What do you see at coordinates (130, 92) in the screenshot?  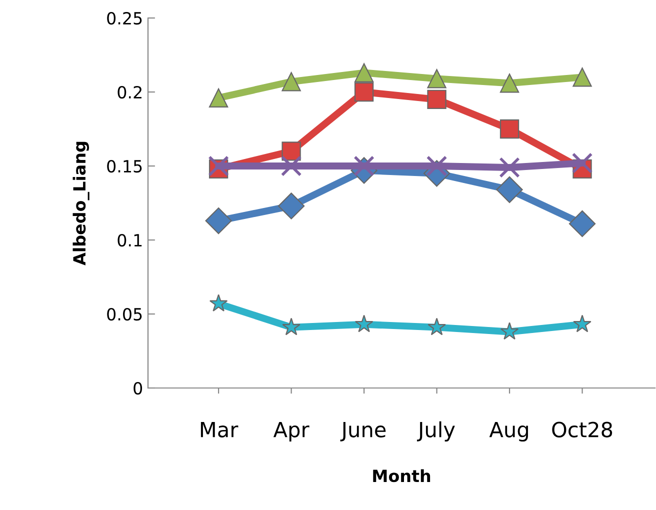 I see `y-tick-label: 0.2` at bounding box center [130, 92].